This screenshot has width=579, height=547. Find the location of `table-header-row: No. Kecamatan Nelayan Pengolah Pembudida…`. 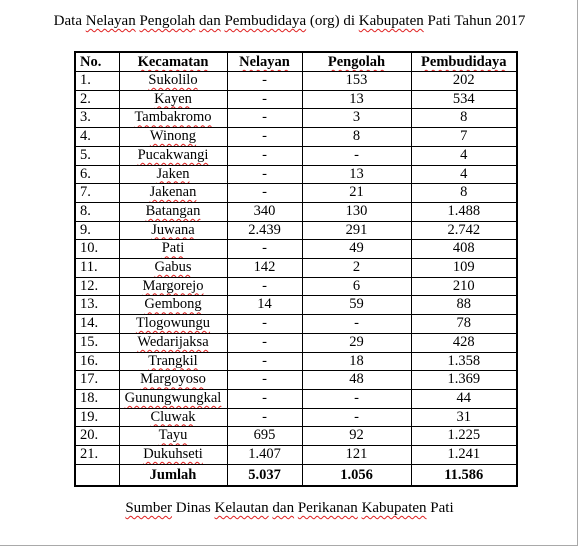

table-header-row: No. Kecamatan Nelayan Pengolah Pembudida… is located at coordinates (296, 61).